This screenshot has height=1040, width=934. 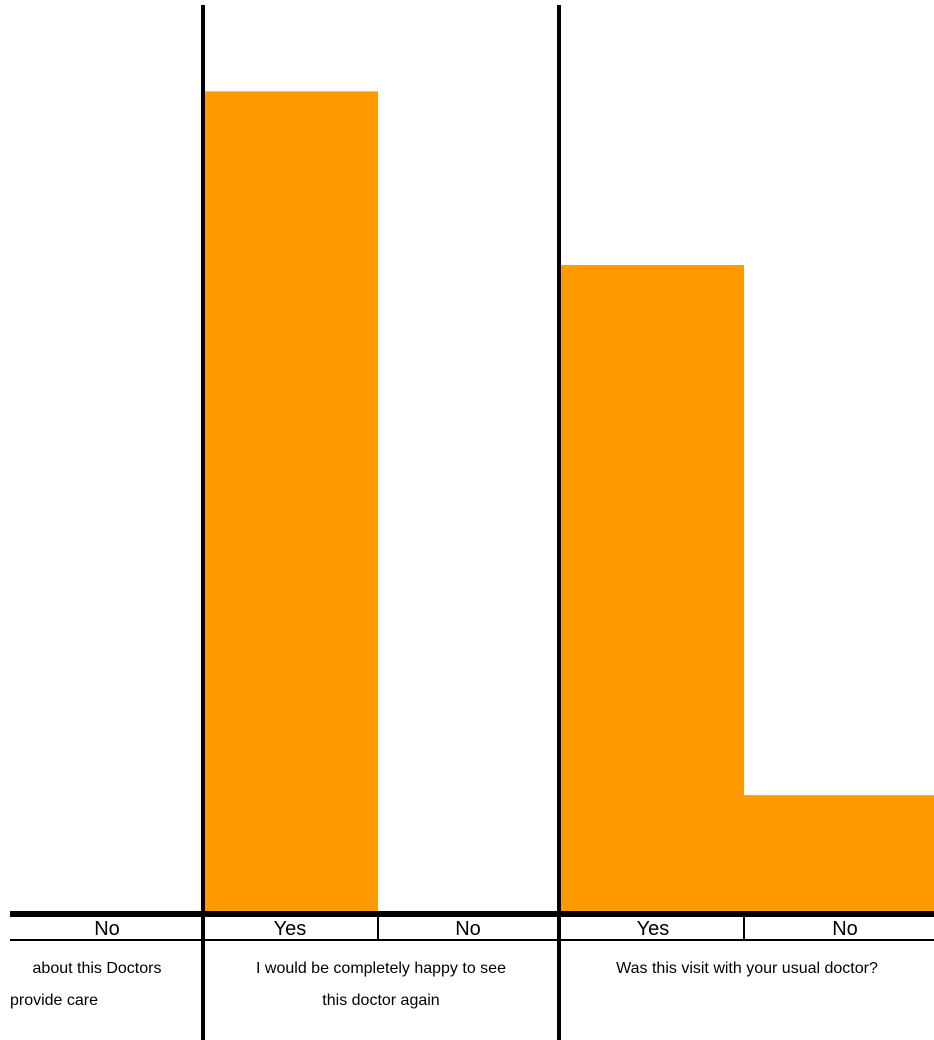 I want to click on category-label-no-1: No, so click(x=107, y=929).